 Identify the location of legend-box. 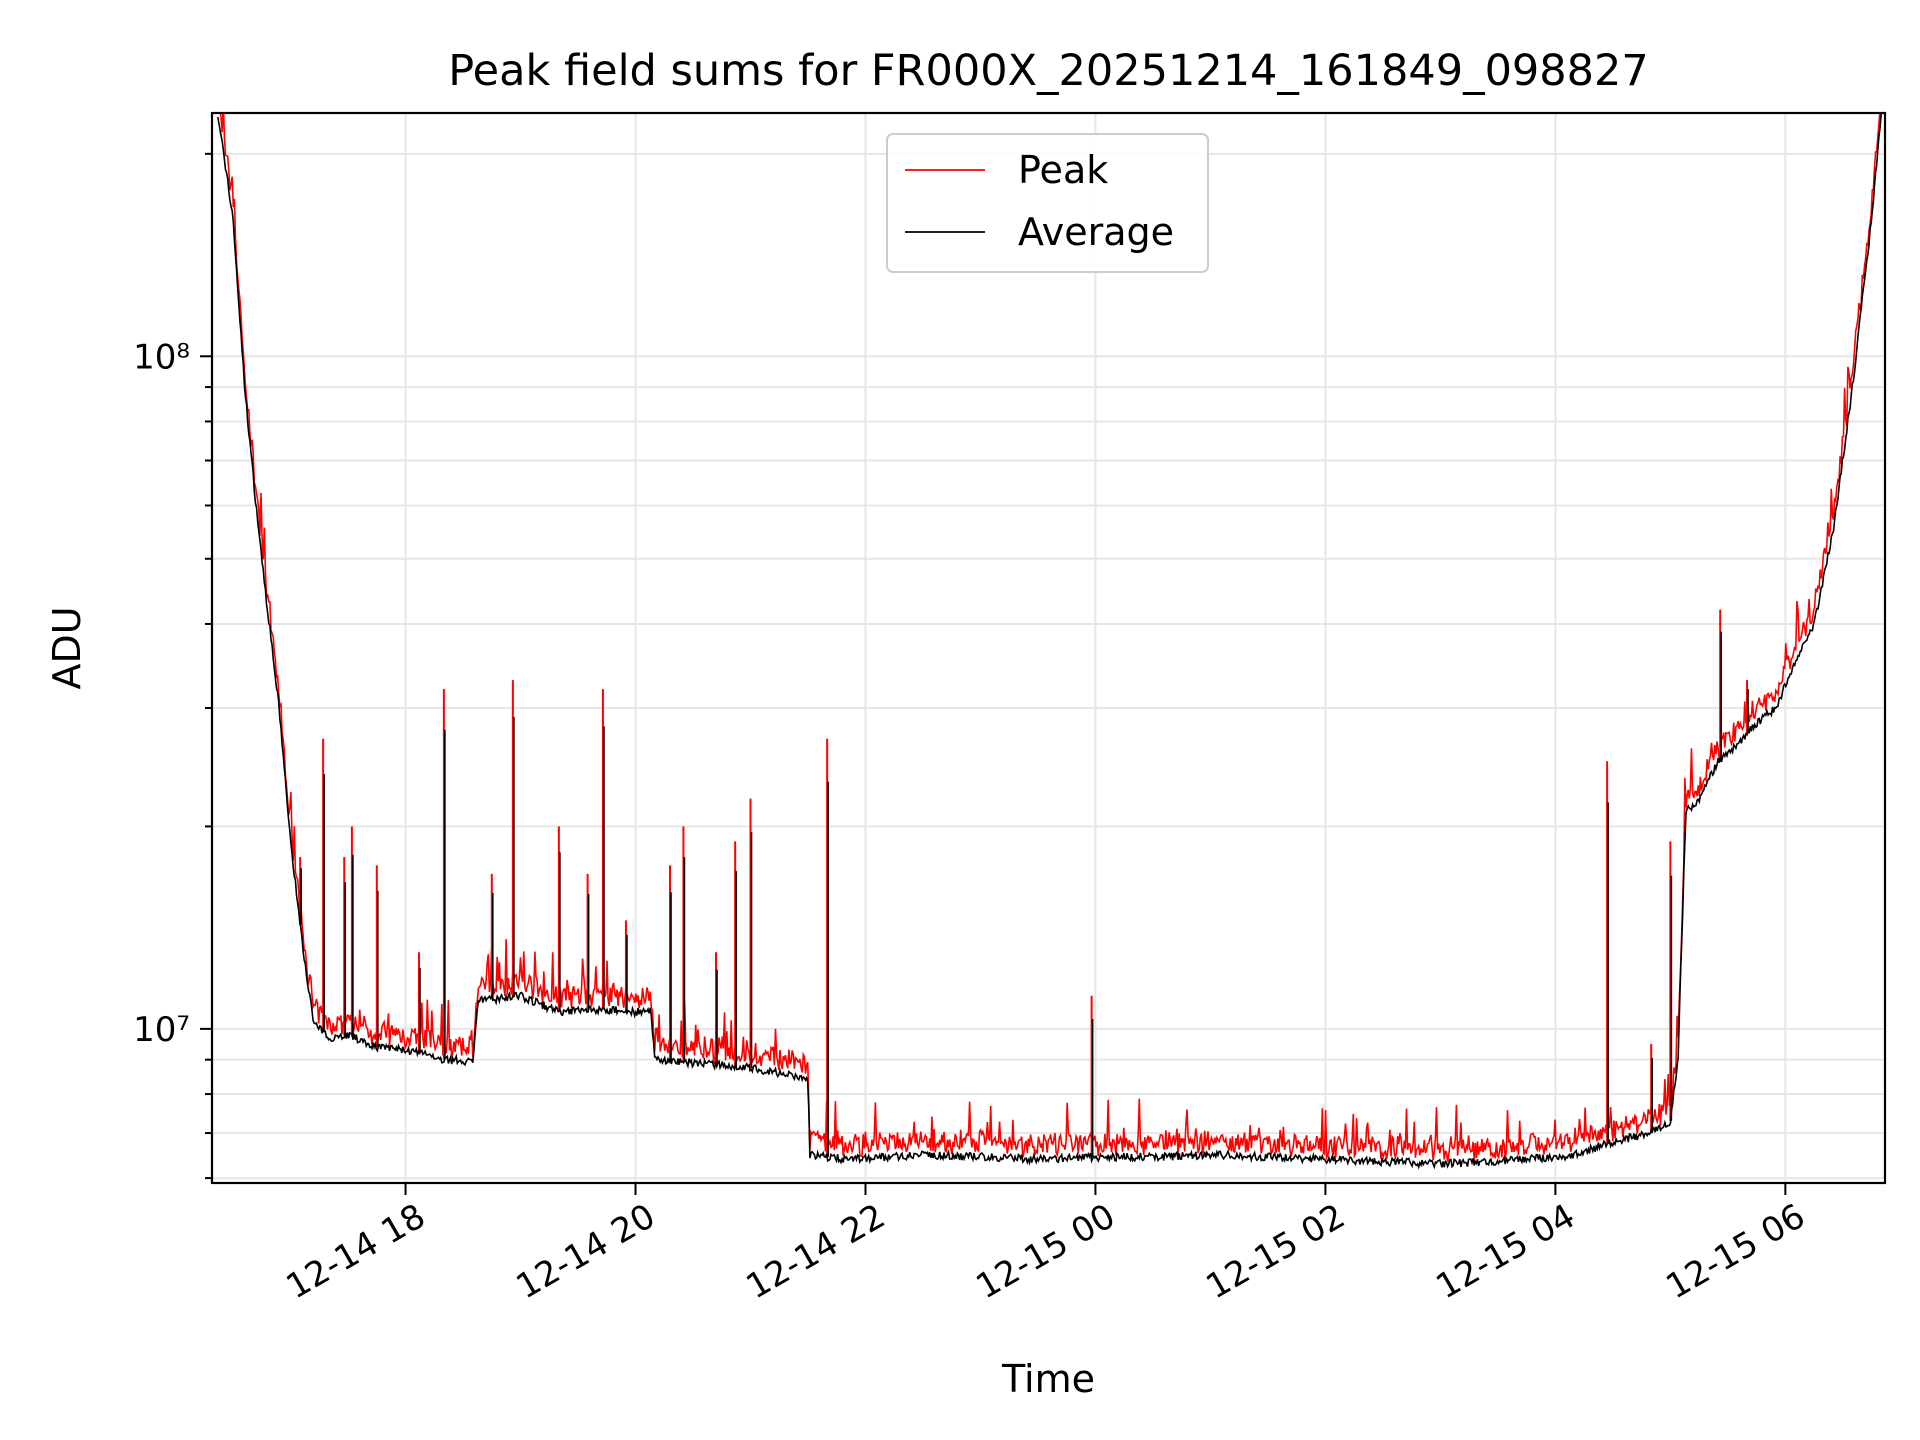
(1047, 203).